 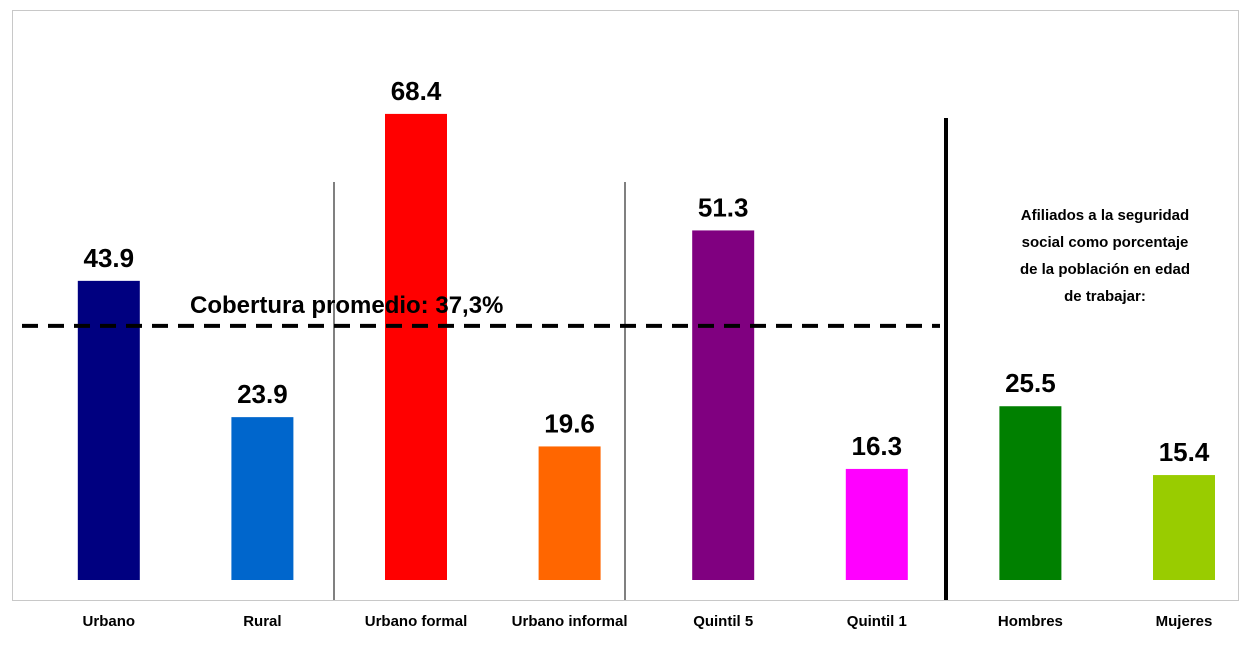 What do you see at coordinates (262, 394) in the screenshot?
I see `value-label: 23.9` at bounding box center [262, 394].